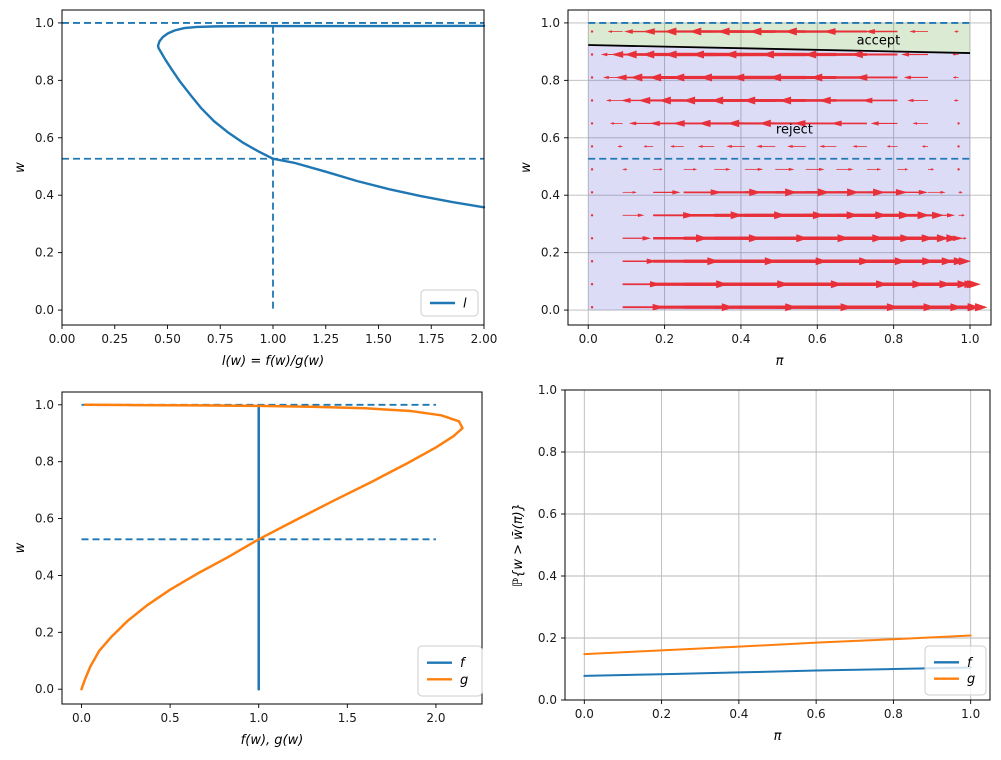 The height and width of the screenshot is (760, 1001). Describe the element at coordinates (518, 545) in the screenshot. I see `y-axis-label: ℙ{w > w̄(π)}` at that location.